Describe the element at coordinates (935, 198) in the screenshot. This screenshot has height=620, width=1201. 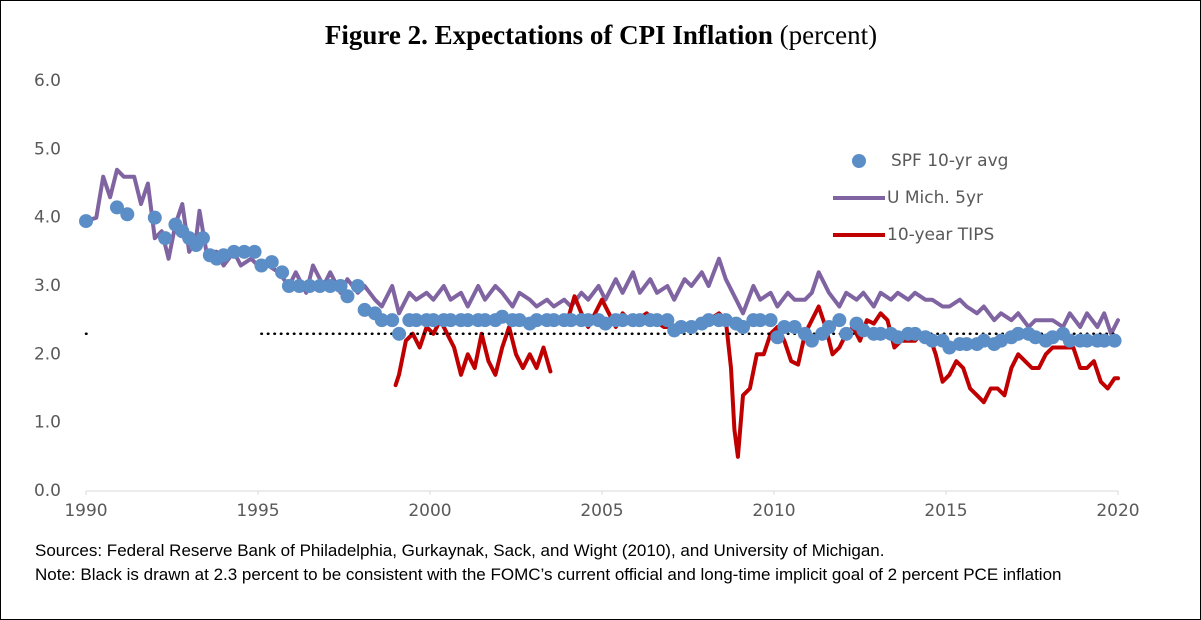
I see `legend-label: U Mich. 5yr` at that location.